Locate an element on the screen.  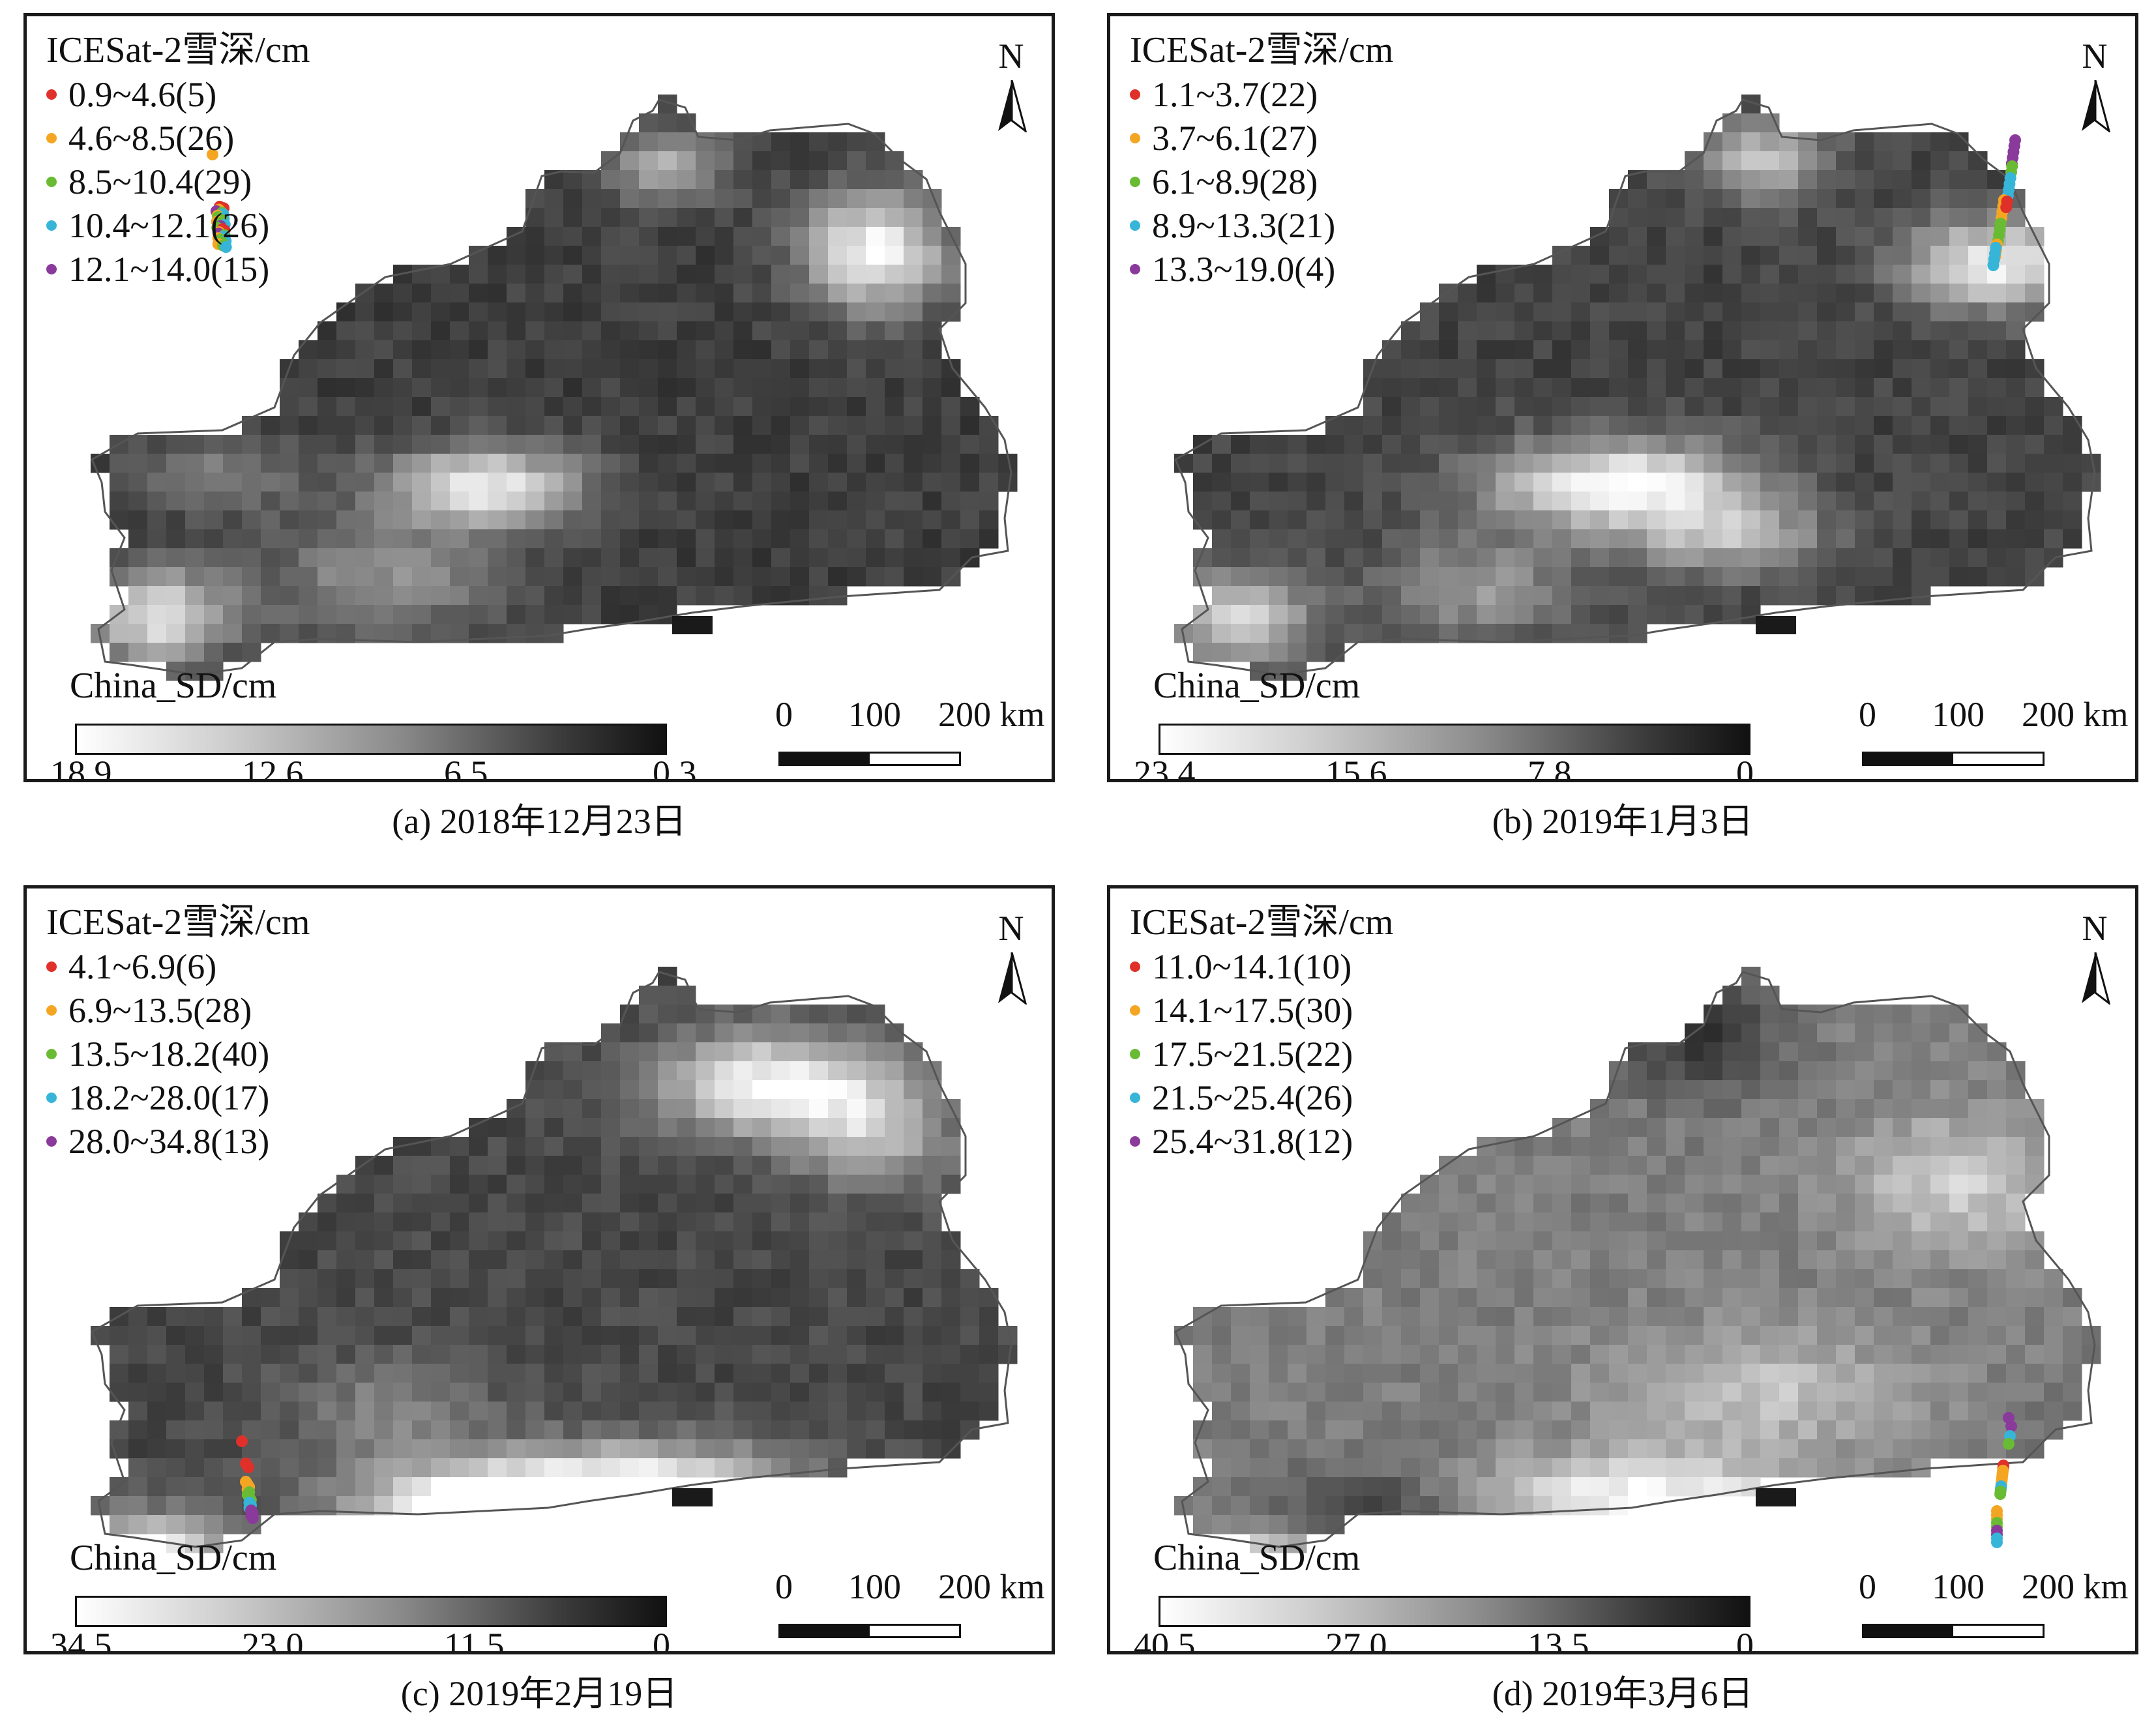
legend-dot-red is located at coordinates (1135, 94).